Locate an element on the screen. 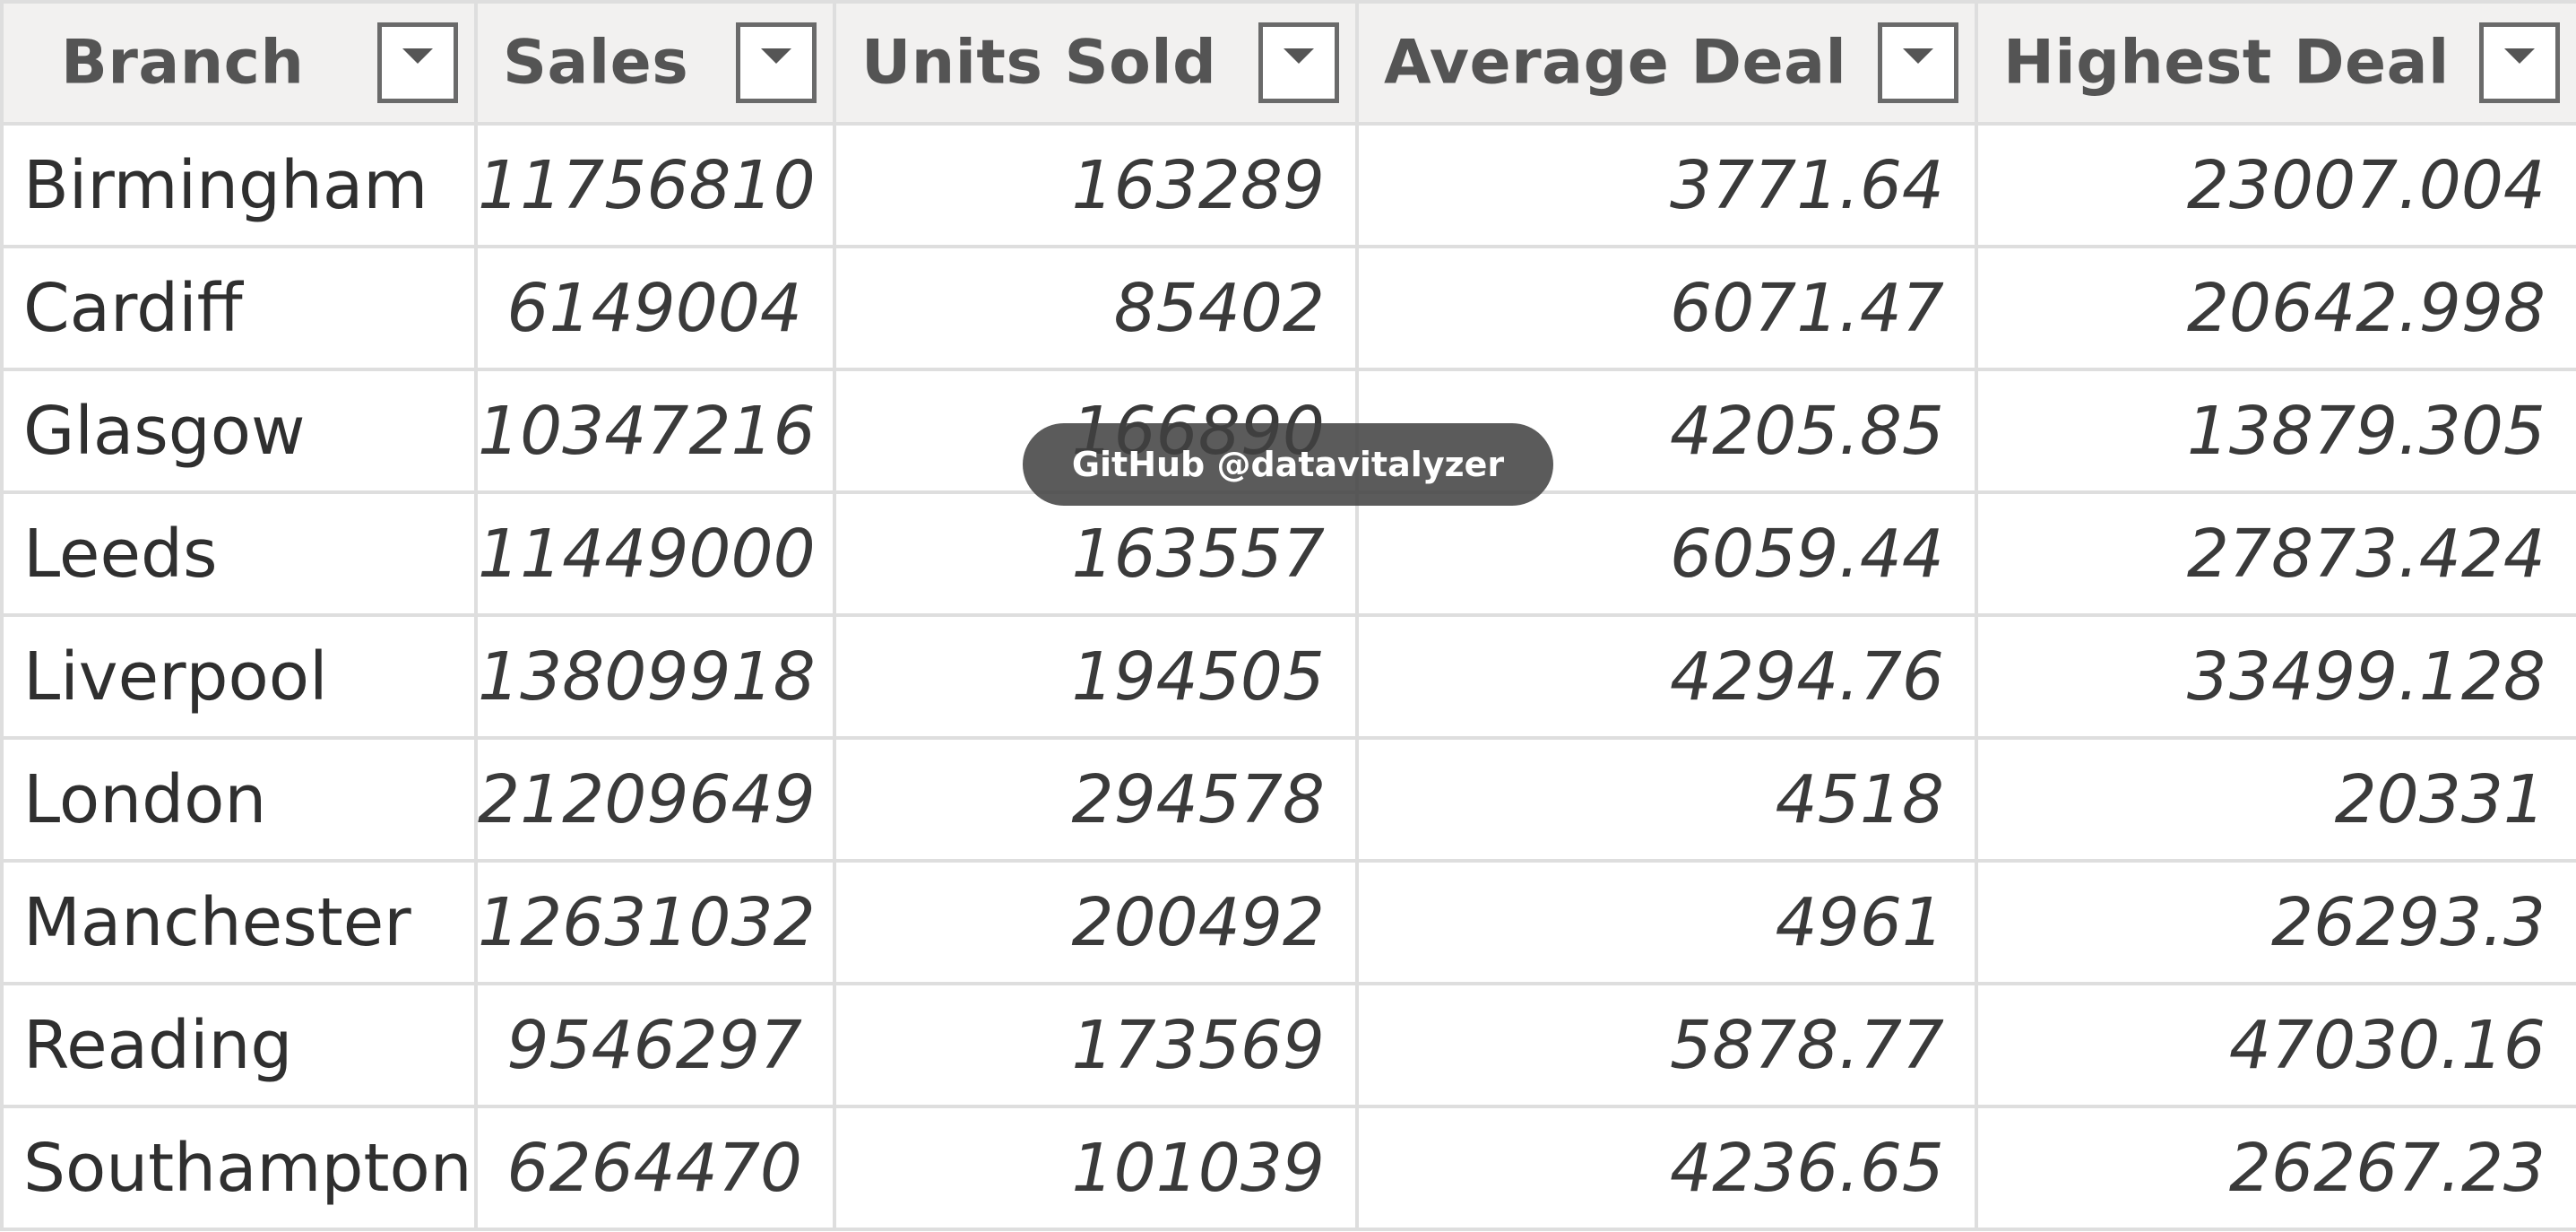  table-row: London 21209649 294578 4518 20331 is located at coordinates (1288, 799).